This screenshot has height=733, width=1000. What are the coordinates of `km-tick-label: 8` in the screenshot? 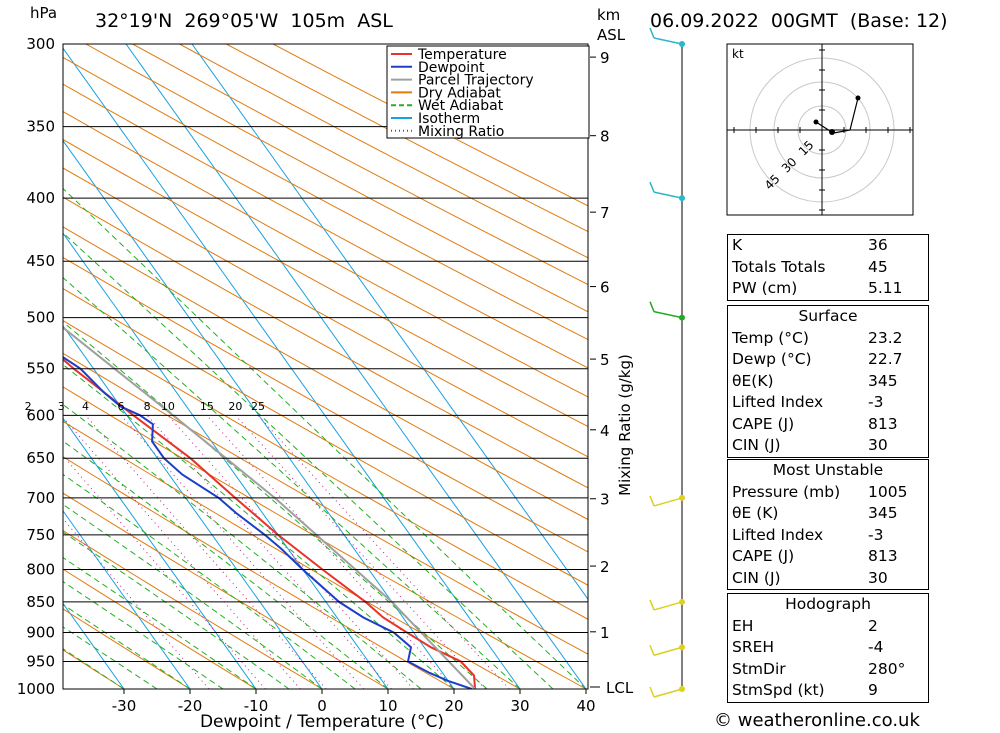 It's located at (605, 137).